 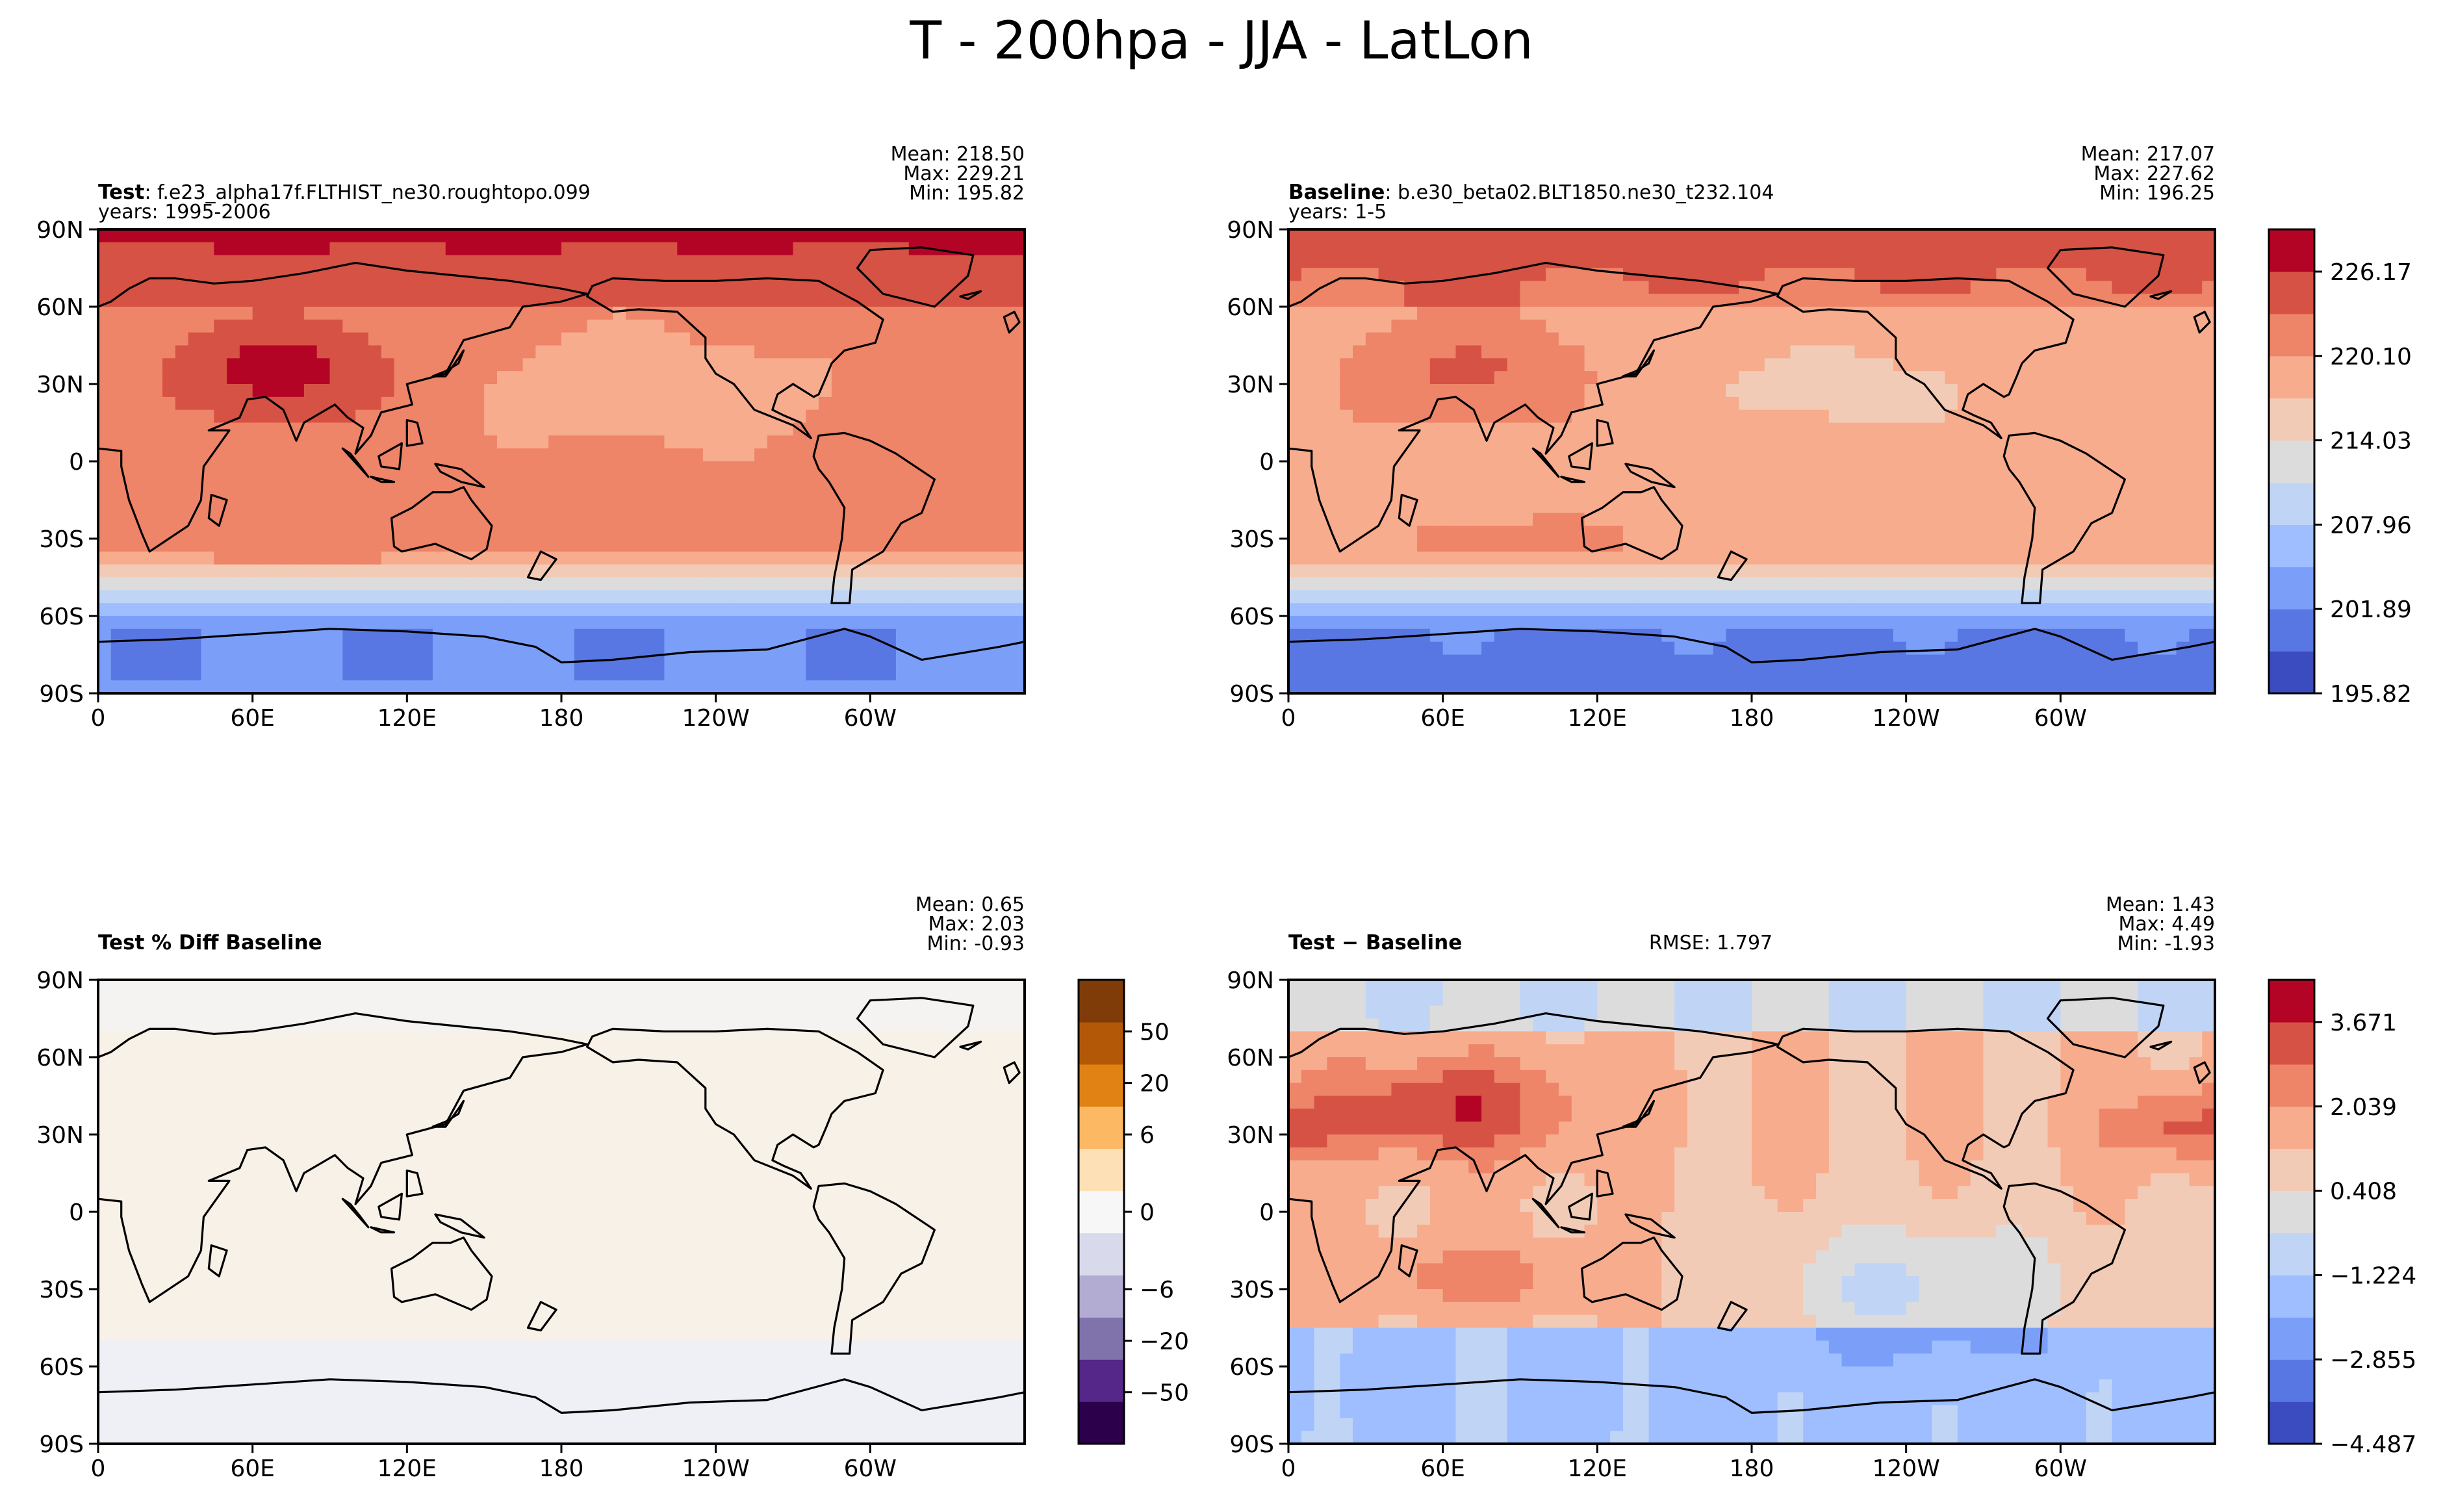 What do you see at coordinates (561, 660) in the screenshot?
I see `coastline` at bounding box center [561, 660].